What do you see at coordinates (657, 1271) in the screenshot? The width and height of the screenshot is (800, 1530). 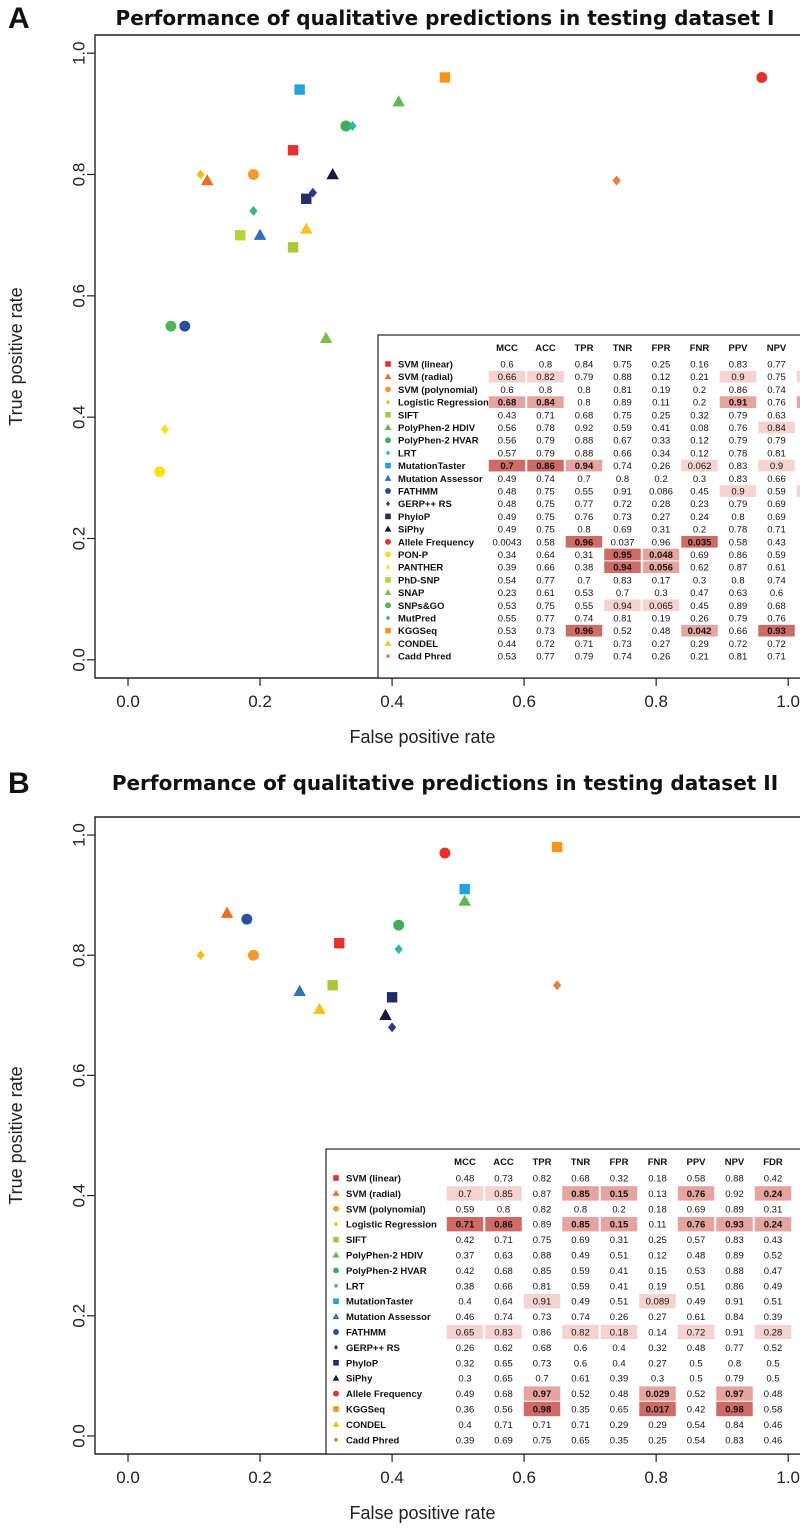 I see `table-cell: 0.15` at bounding box center [657, 1271].